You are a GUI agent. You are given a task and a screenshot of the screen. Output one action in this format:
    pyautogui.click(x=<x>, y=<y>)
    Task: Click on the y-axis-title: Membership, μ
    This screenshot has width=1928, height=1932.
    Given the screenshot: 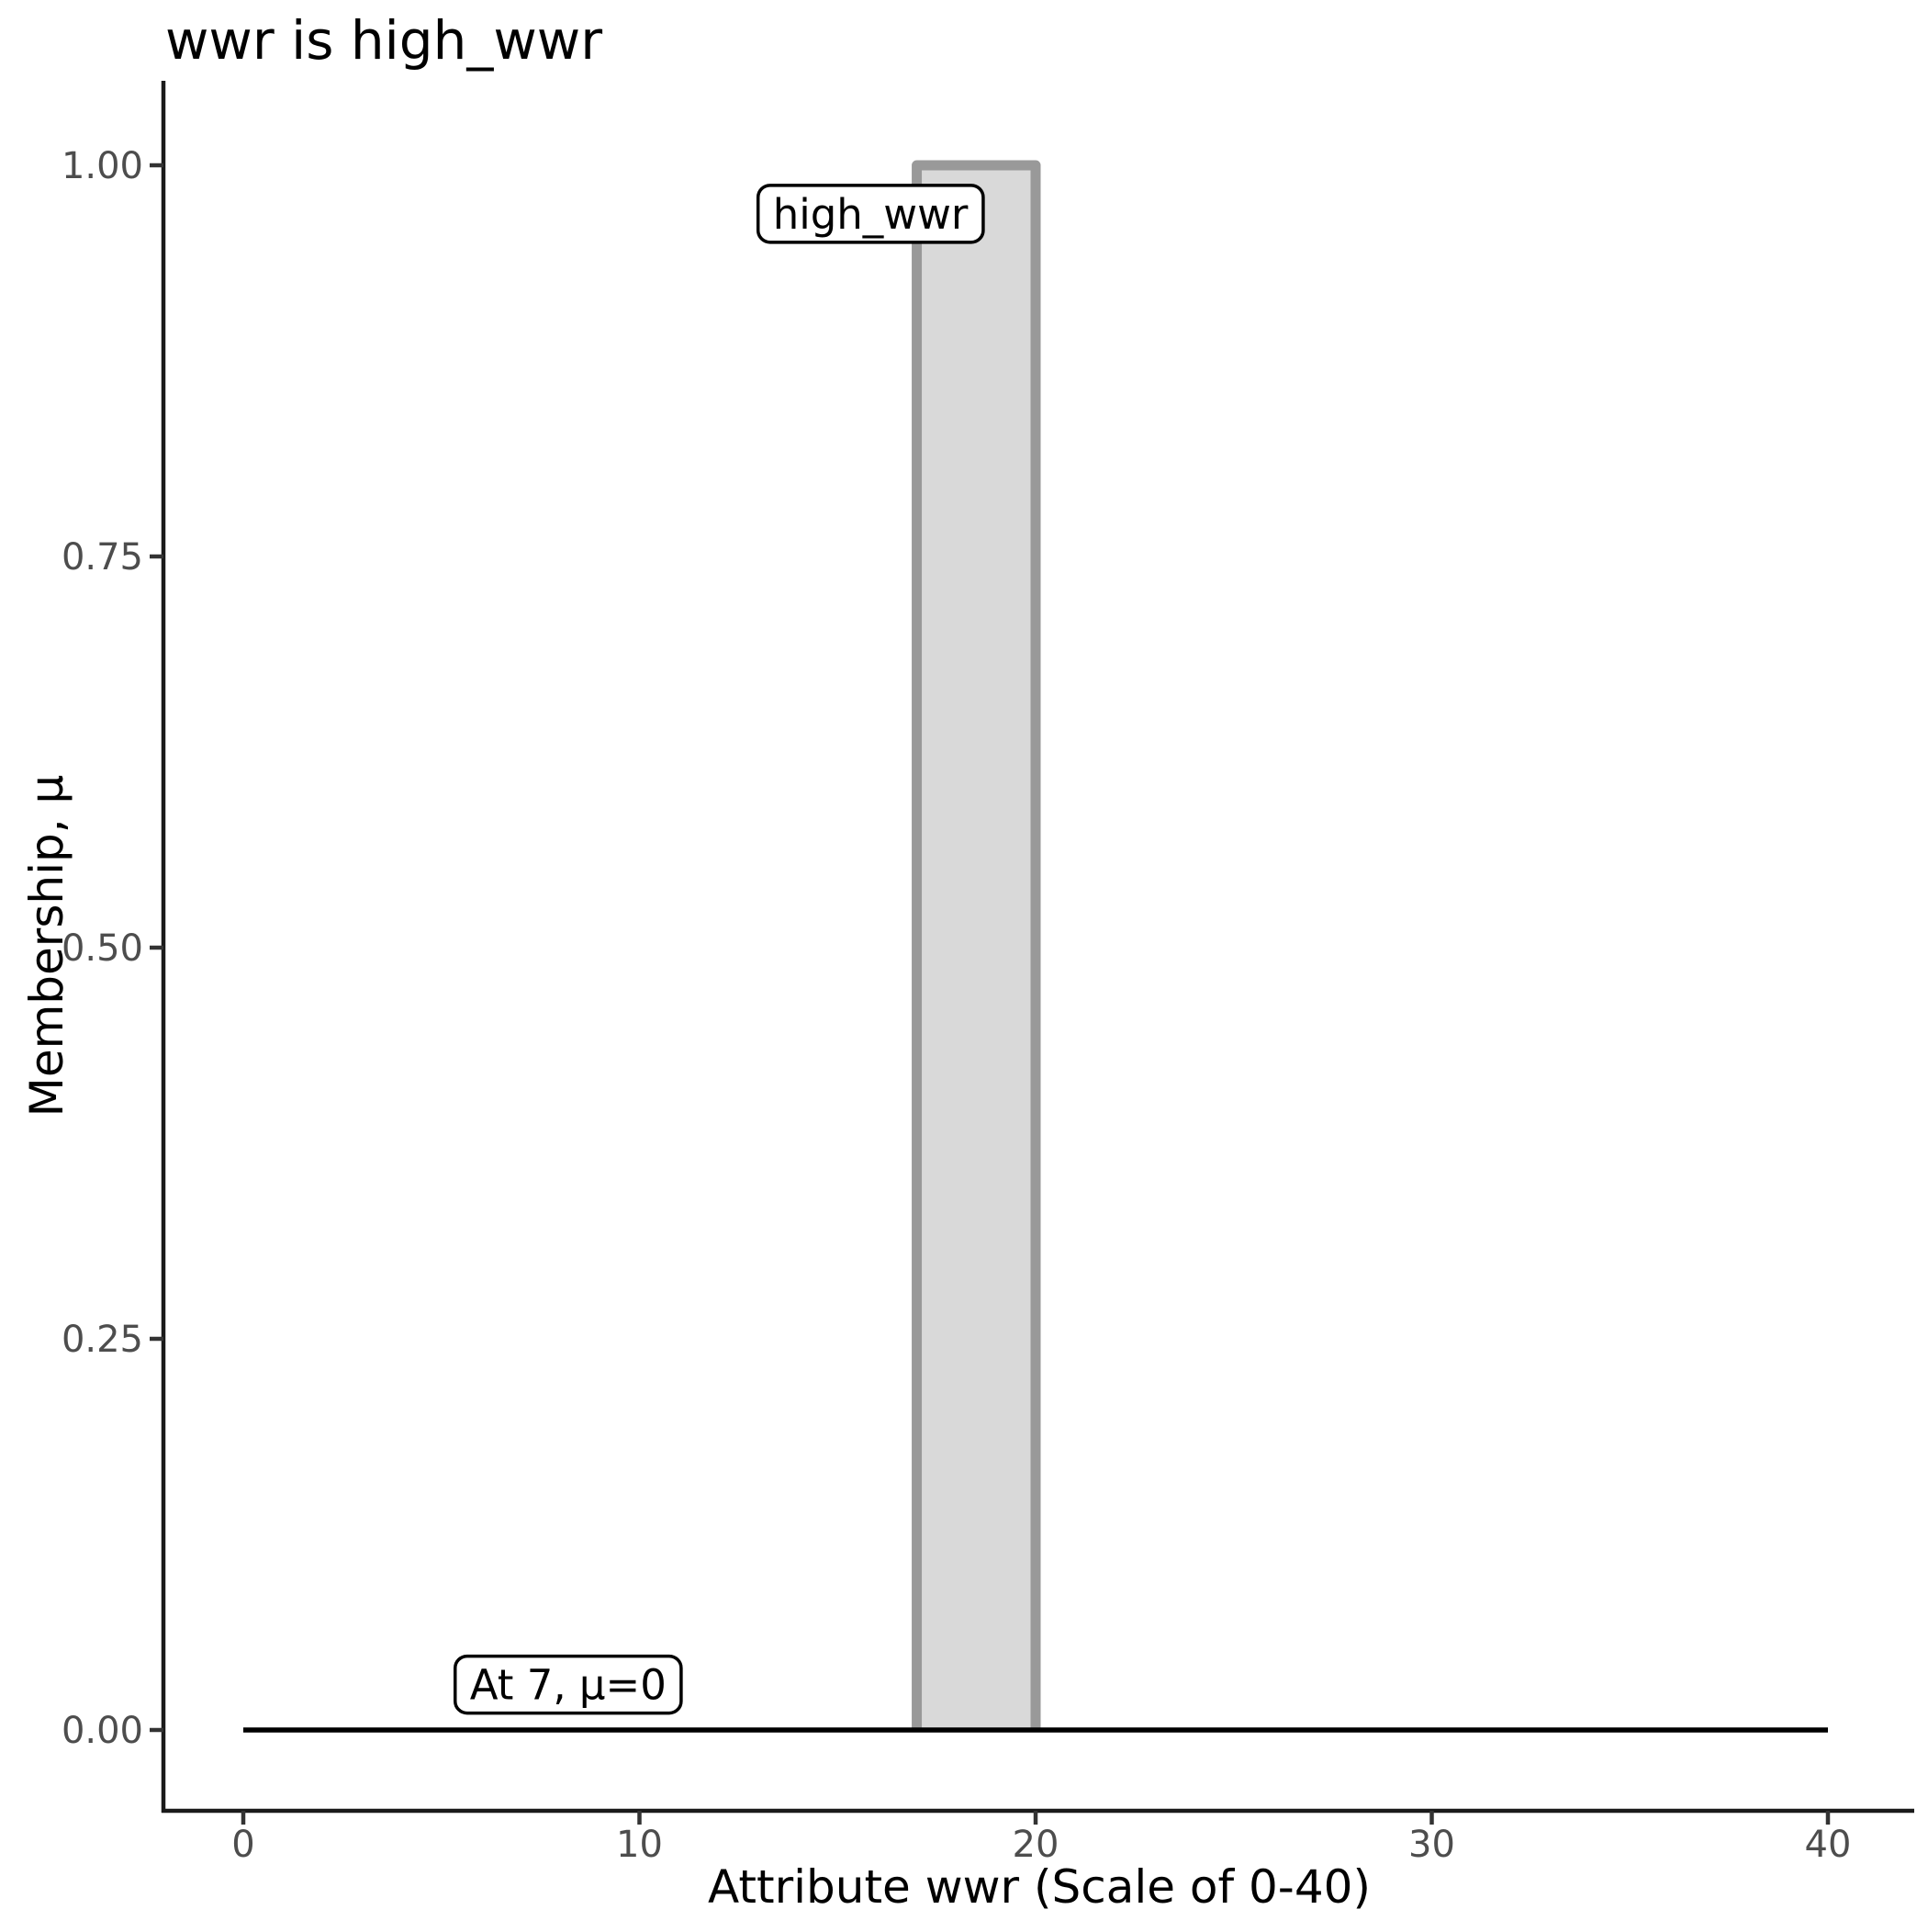 What is the action you would take?
    pyautogui.click(x=46, y=946)
    